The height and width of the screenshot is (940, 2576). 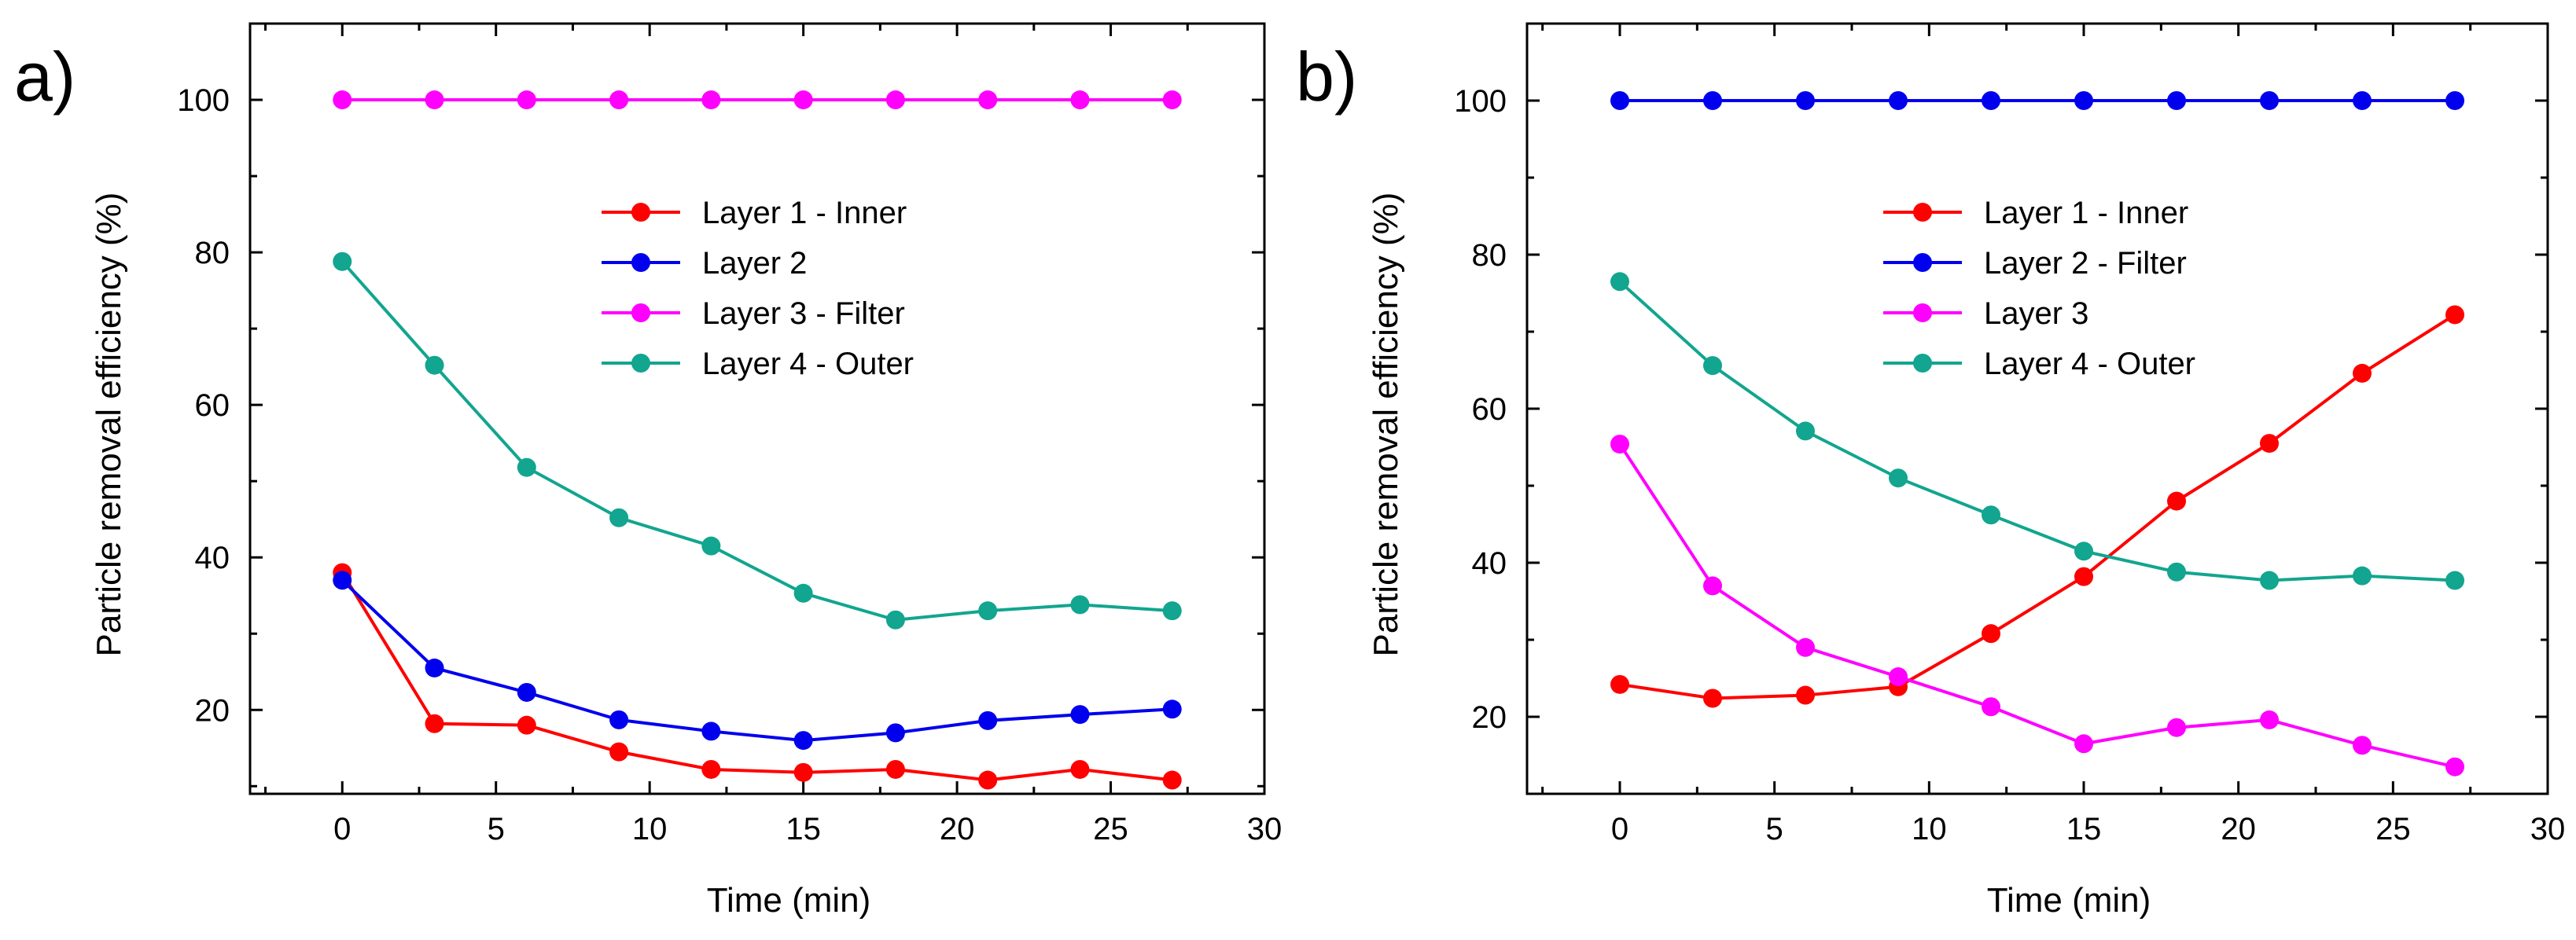 What do you see at coordinates (1326, 77) in the screenshot?
I see `panel-label-b: b)` at bounding box center [1326, 77].